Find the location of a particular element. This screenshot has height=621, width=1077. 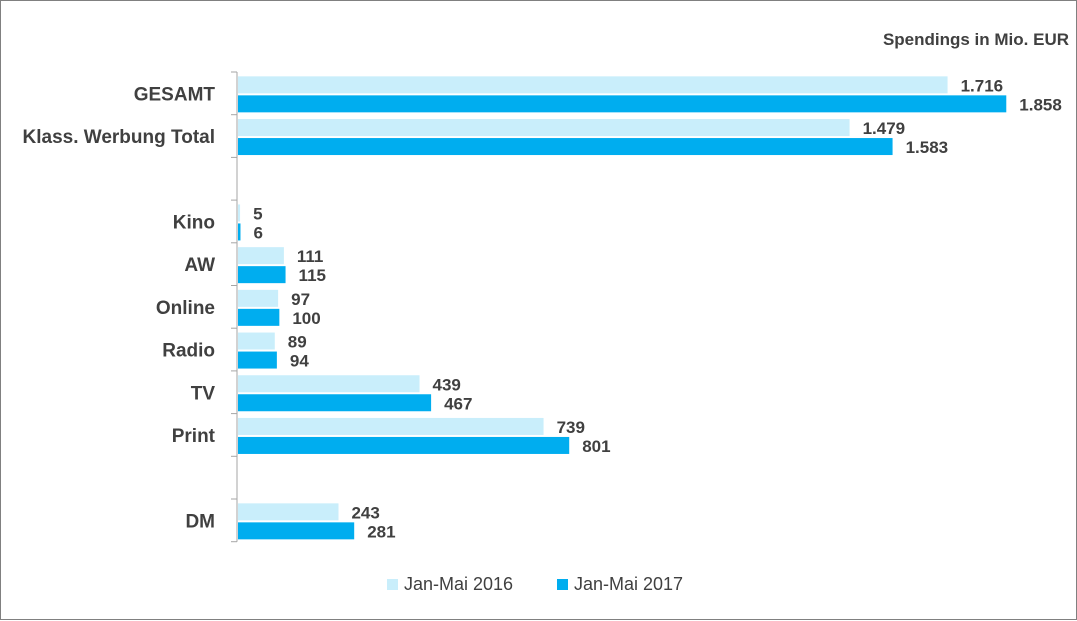

category-label: Klass. Werbung Total is located at coordinates (119, 137).